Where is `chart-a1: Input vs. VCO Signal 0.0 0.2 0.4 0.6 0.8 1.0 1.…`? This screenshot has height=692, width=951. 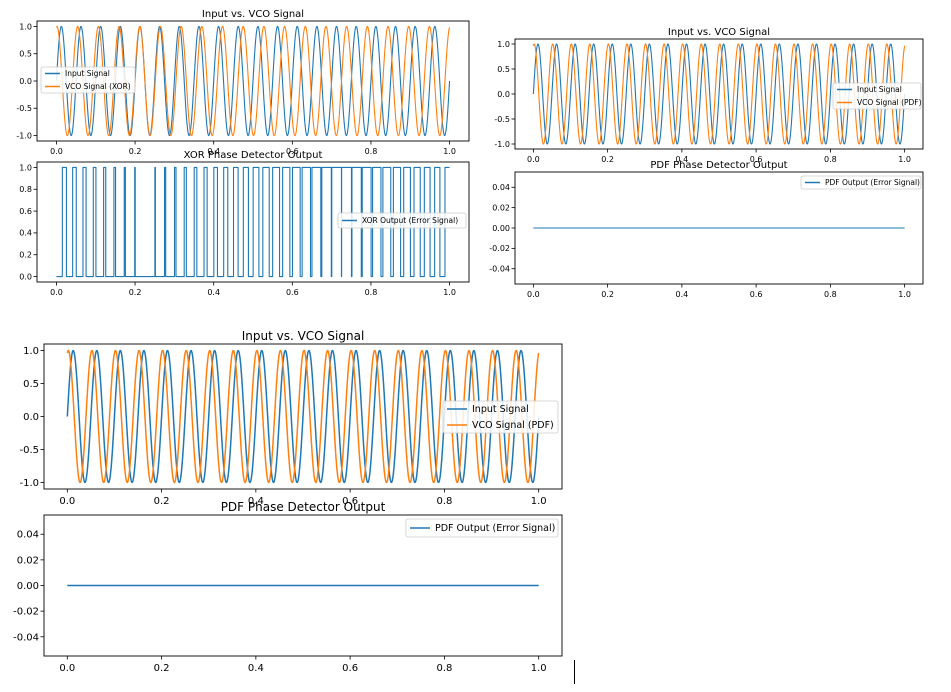
chart-a1: Input vs. VCO Signal 0.0 0.2 0.4 0.6 0.8 1.0 1.… is located at coordinates (243, 82).